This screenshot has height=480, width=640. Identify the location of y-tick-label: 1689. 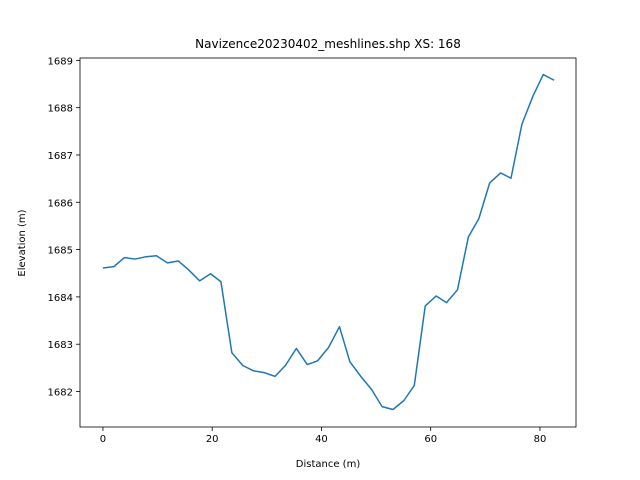
(60, 61).